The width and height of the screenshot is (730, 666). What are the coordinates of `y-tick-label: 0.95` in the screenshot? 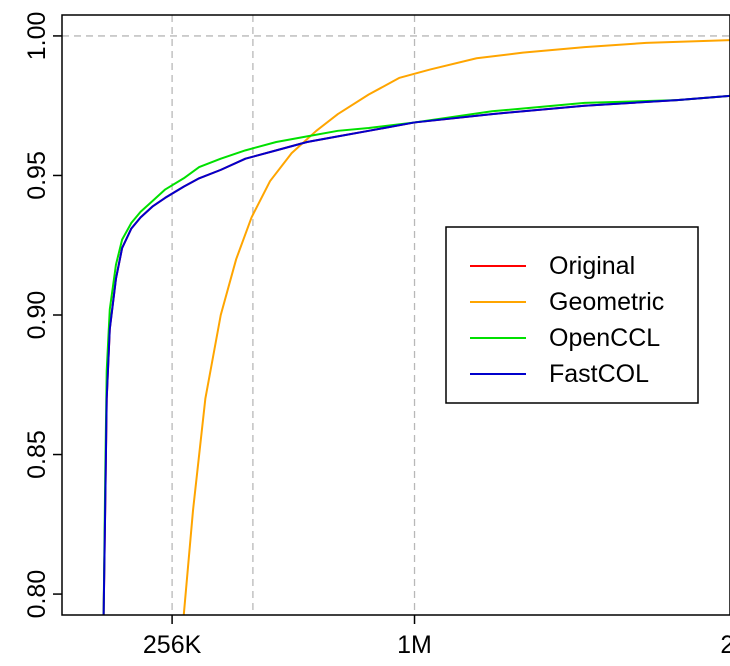 It's located at (37, 175).